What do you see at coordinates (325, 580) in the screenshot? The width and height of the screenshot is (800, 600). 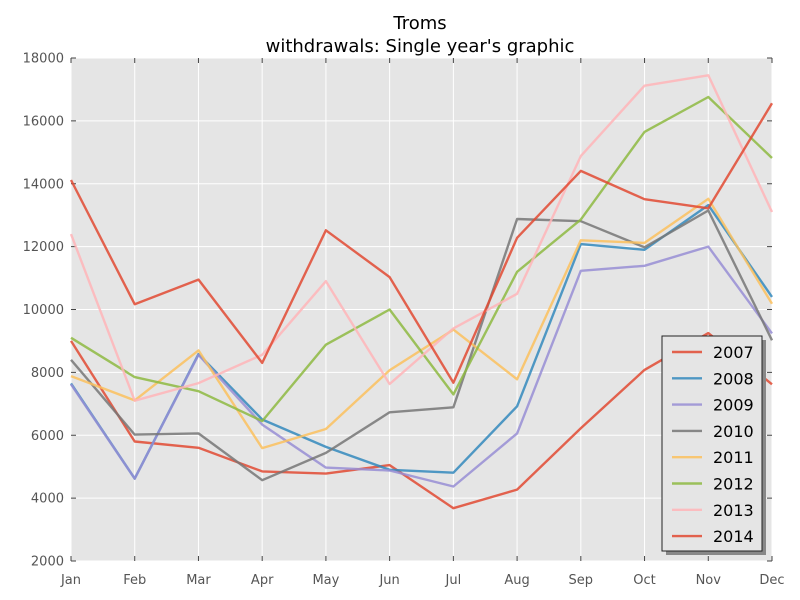 I see `x-tick-label: May` at bounding box center [325, 580].